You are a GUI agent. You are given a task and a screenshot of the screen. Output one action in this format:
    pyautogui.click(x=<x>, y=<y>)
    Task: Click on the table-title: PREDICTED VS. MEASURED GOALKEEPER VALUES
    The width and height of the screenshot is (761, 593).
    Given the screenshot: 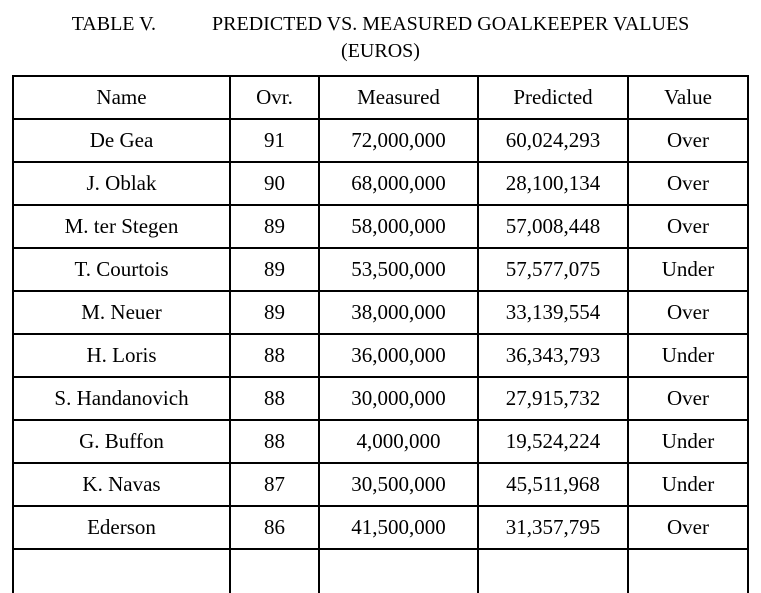 What is the action you would take?
    pyautogui.click(x=451, y=24)
    